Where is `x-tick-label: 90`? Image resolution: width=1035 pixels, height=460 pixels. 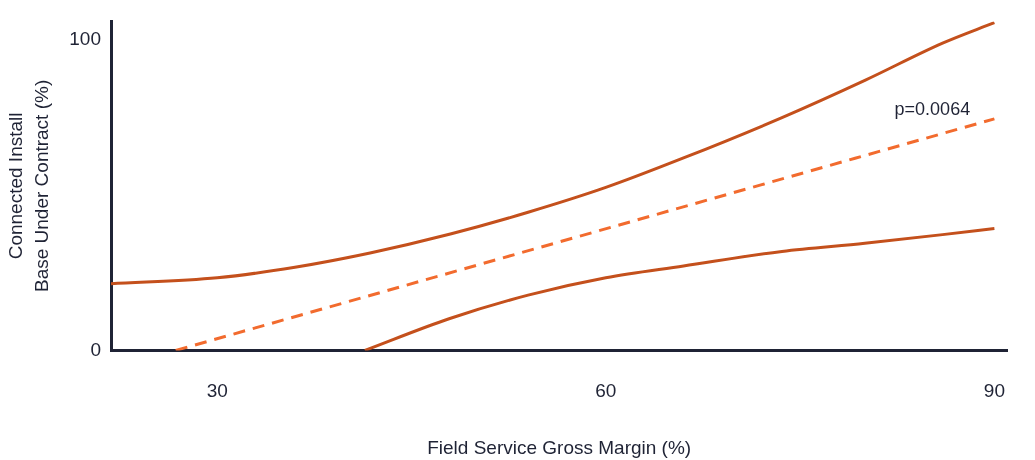 x-tick-label: 90 is located at coordinates (994, 391).